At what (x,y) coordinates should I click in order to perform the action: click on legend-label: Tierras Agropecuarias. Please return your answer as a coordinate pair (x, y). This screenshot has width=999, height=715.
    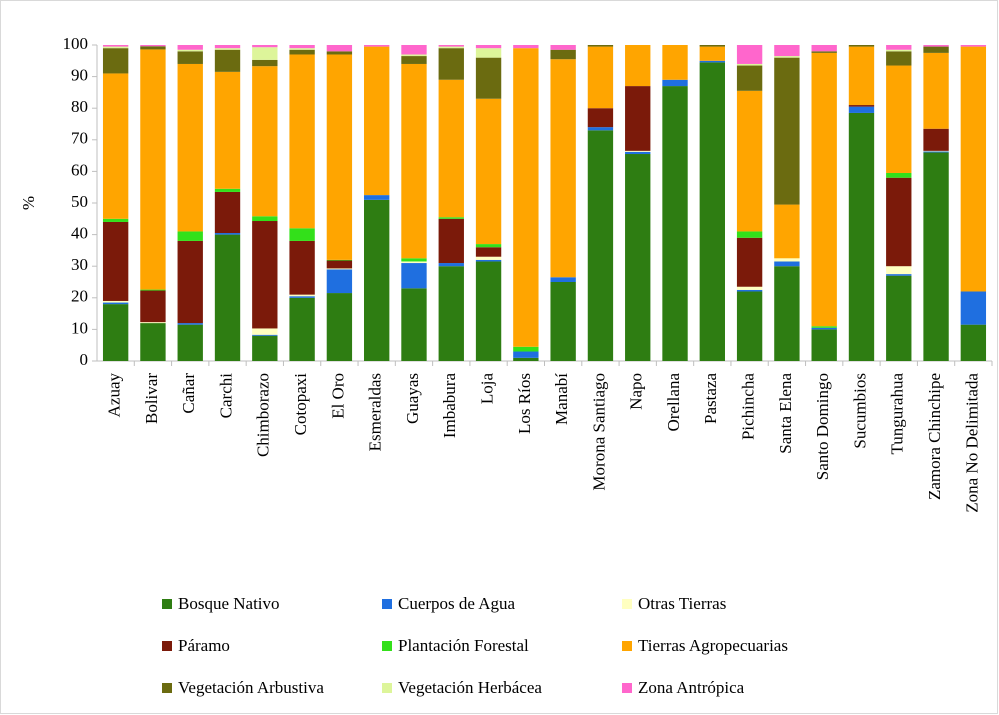
    Looking at the image, I should click on (713, 645).